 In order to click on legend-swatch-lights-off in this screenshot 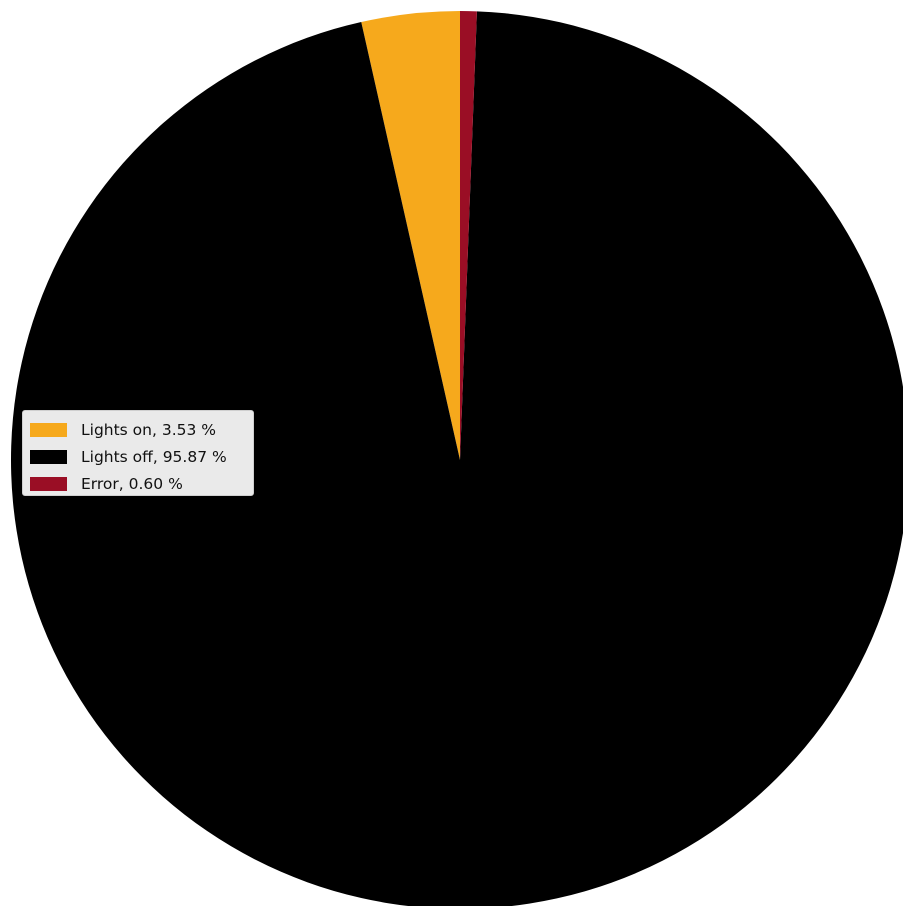, I will do `click(48, 456)`.